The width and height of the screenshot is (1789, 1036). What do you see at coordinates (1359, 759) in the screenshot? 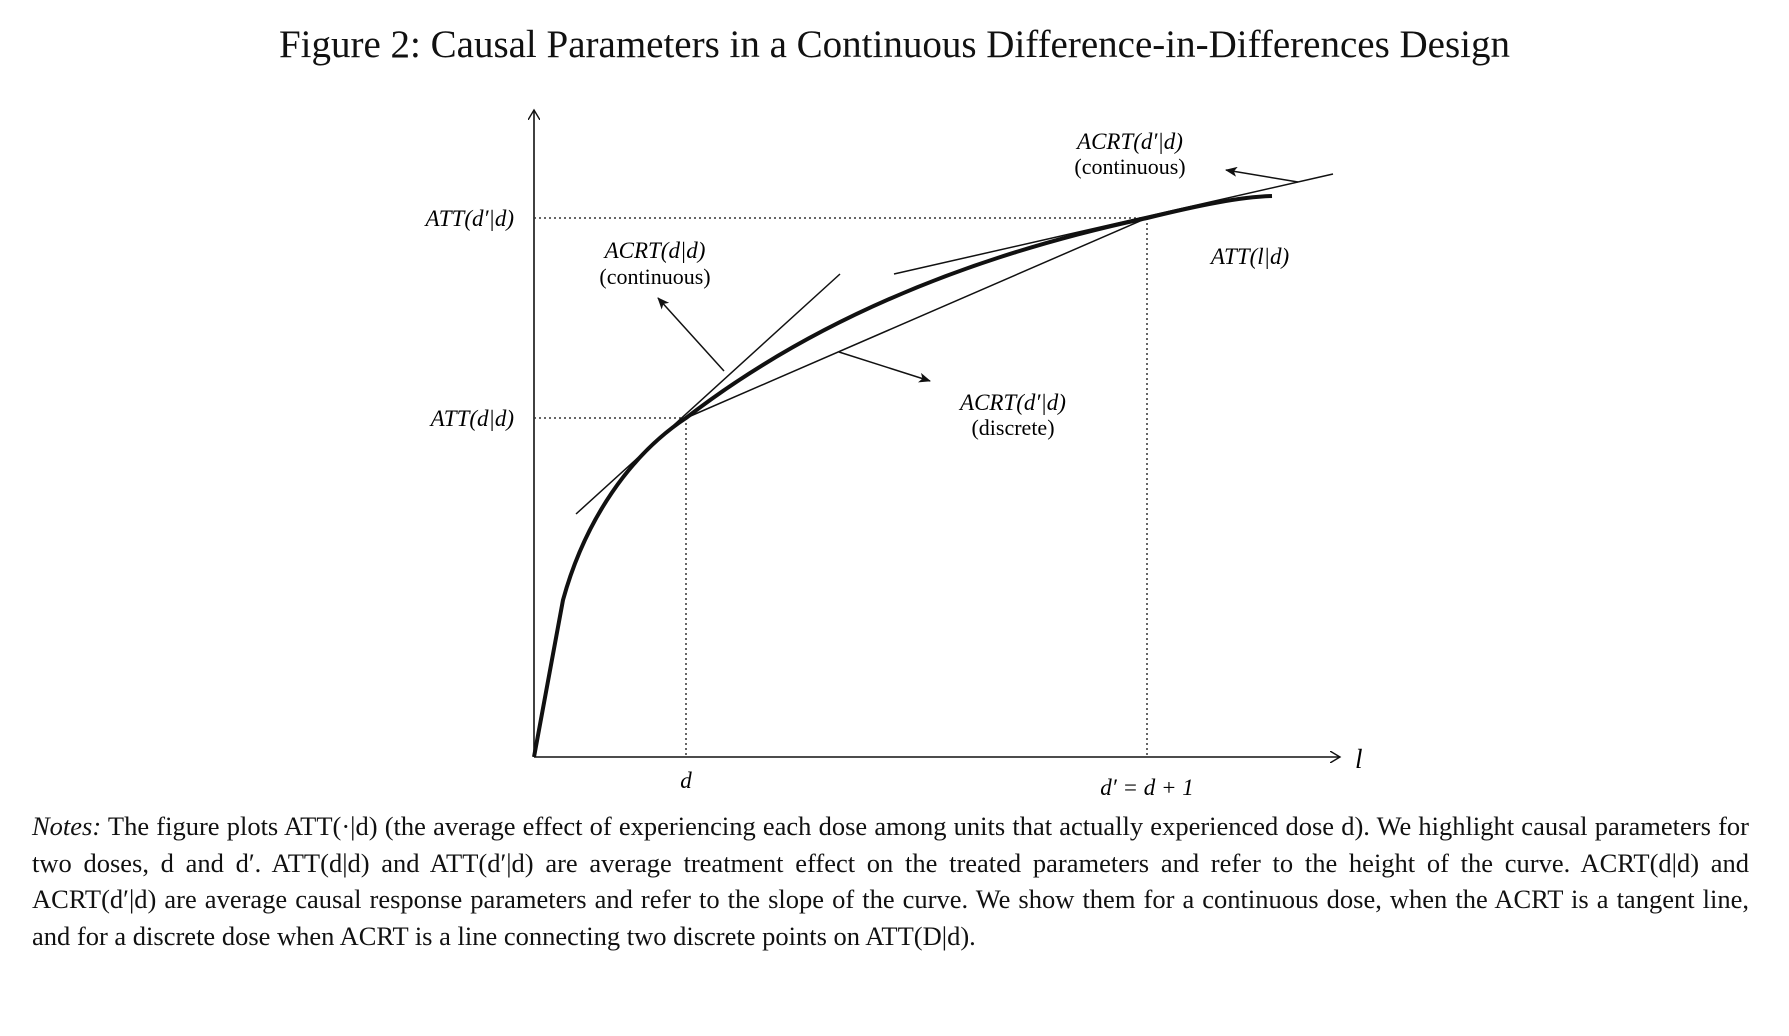
I see `label-x-axis-l: l` at bounding box center [1359, 759].